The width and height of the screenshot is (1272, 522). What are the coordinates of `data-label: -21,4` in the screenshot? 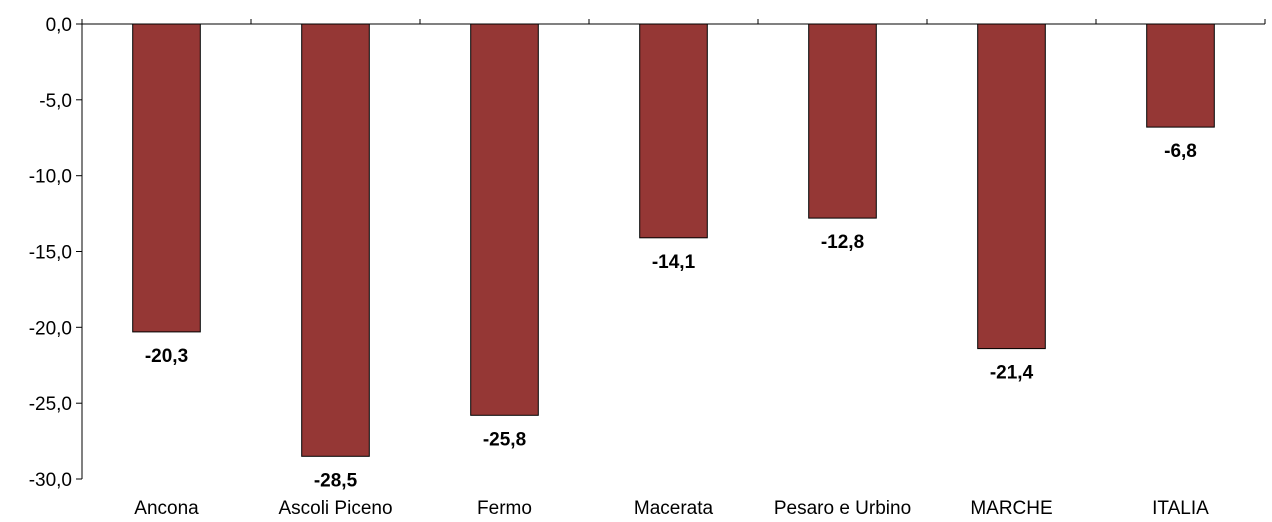 It's located at (1012, 373).